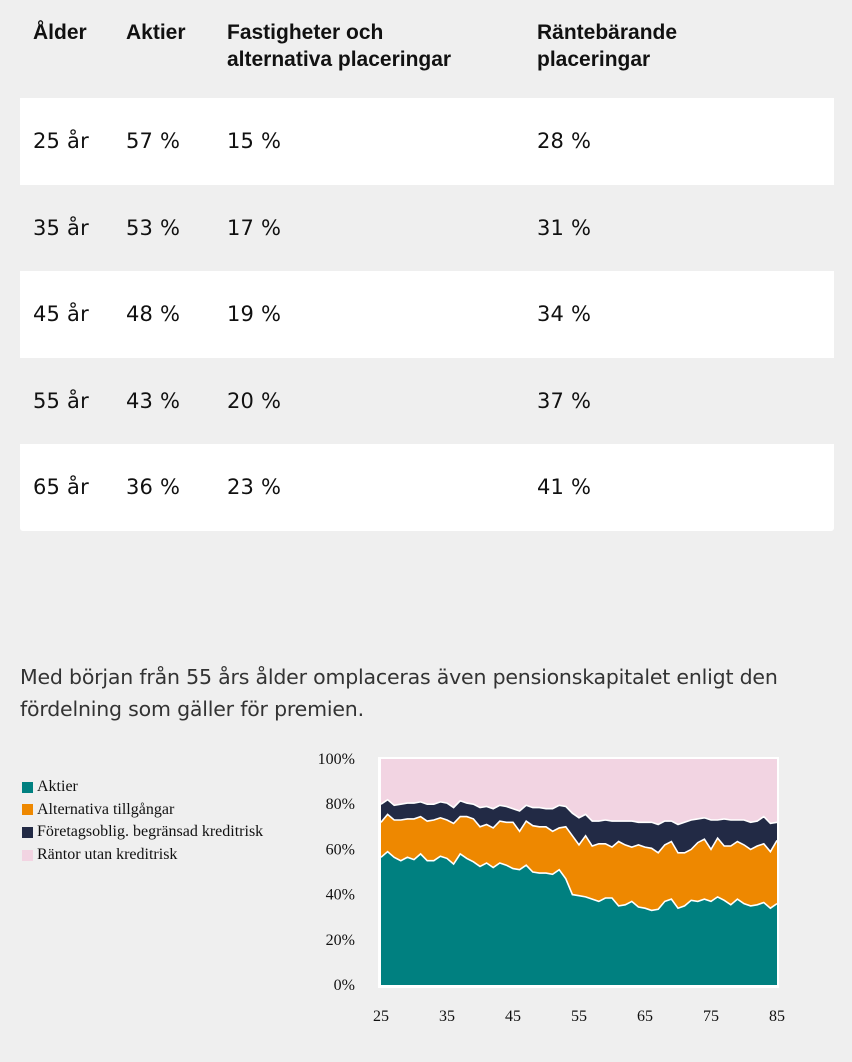 The image size is (852, 1062). I want to click on legend-label: Företagsoblig. begränsad kreditrisk, so click(150, 832).